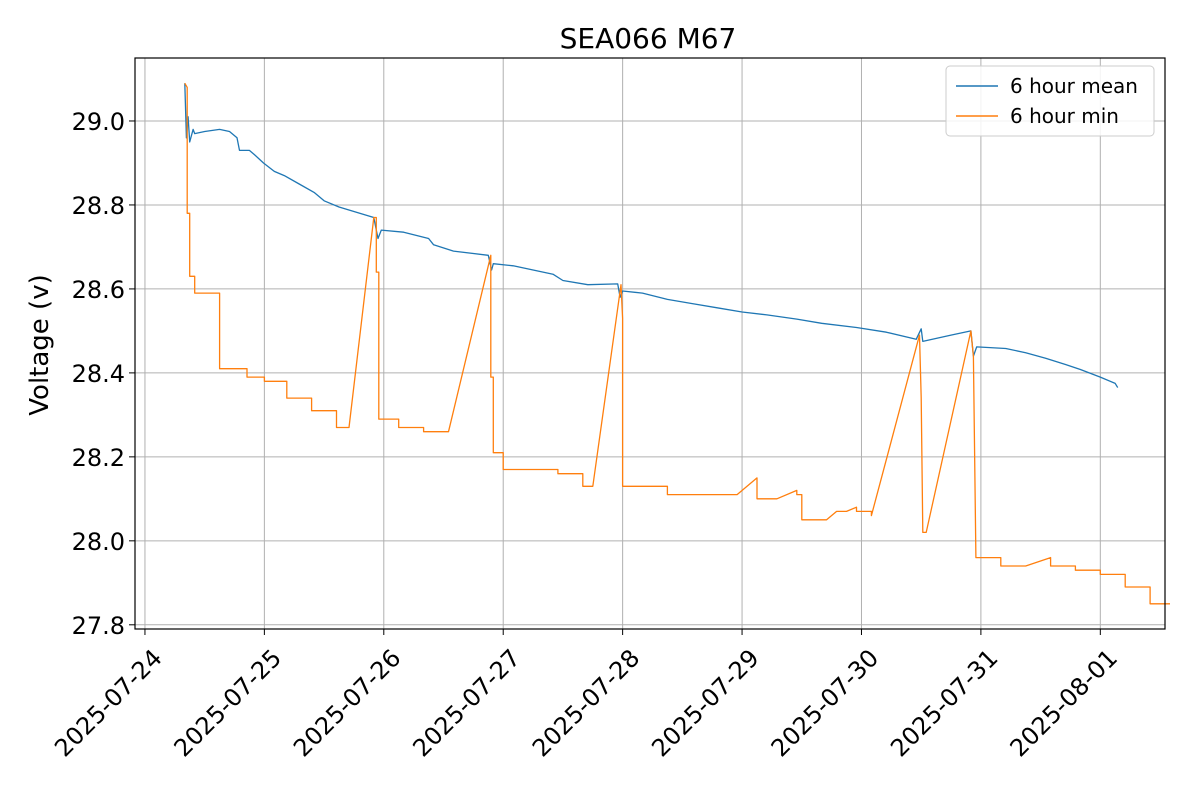 This screenshot has height=800, width=1200. Describe the element at coordinates (98, 122) in the screenshot. I see `y-tick-label: 29.0` at that location.